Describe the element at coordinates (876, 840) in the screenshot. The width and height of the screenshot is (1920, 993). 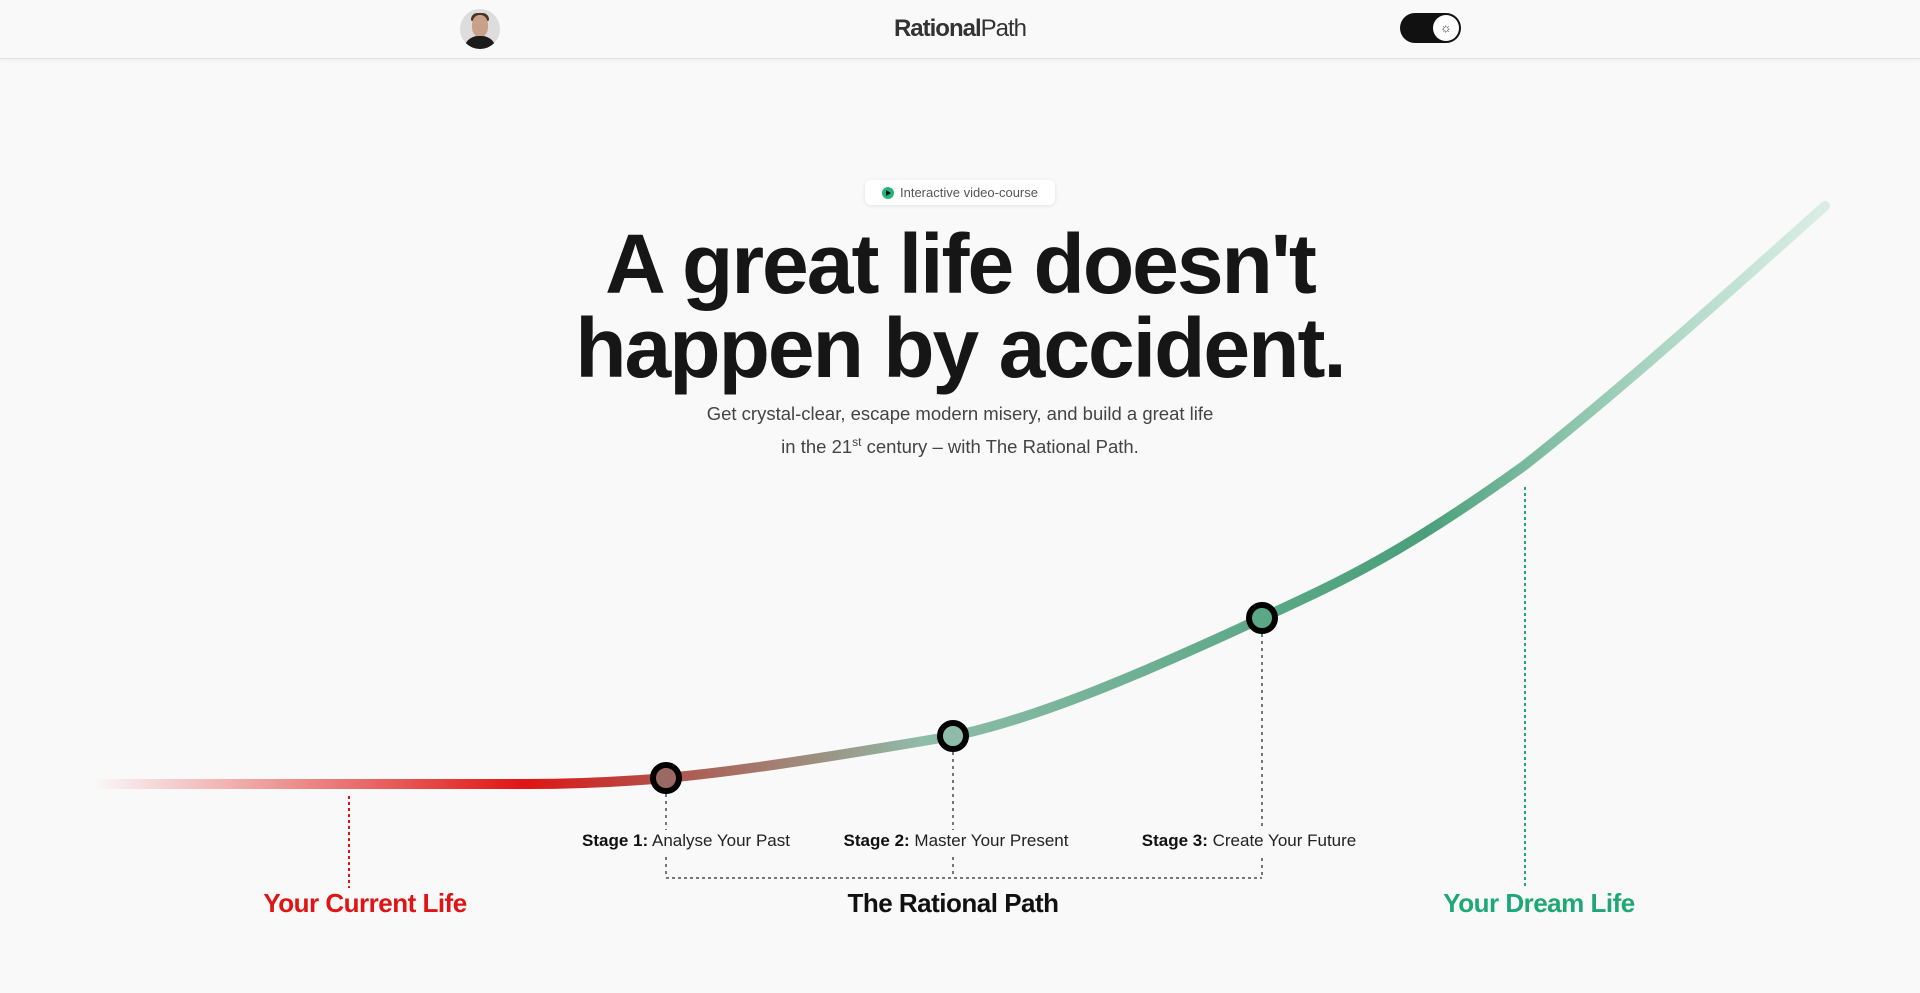
I see `stage-2-number: Stage 2:` at that location.